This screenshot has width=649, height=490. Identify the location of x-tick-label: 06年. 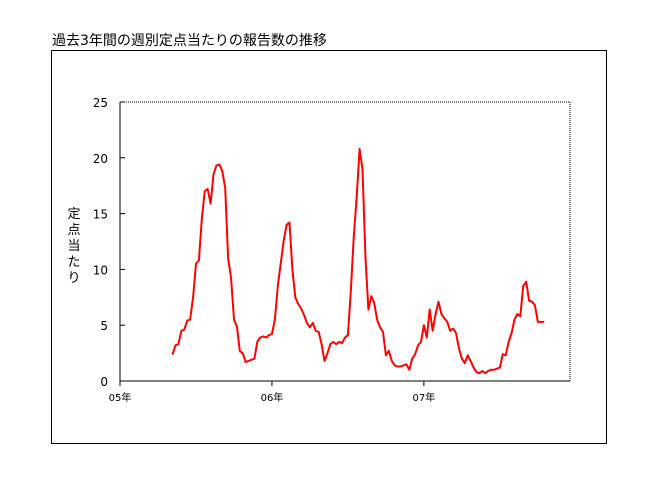
(272, 397).